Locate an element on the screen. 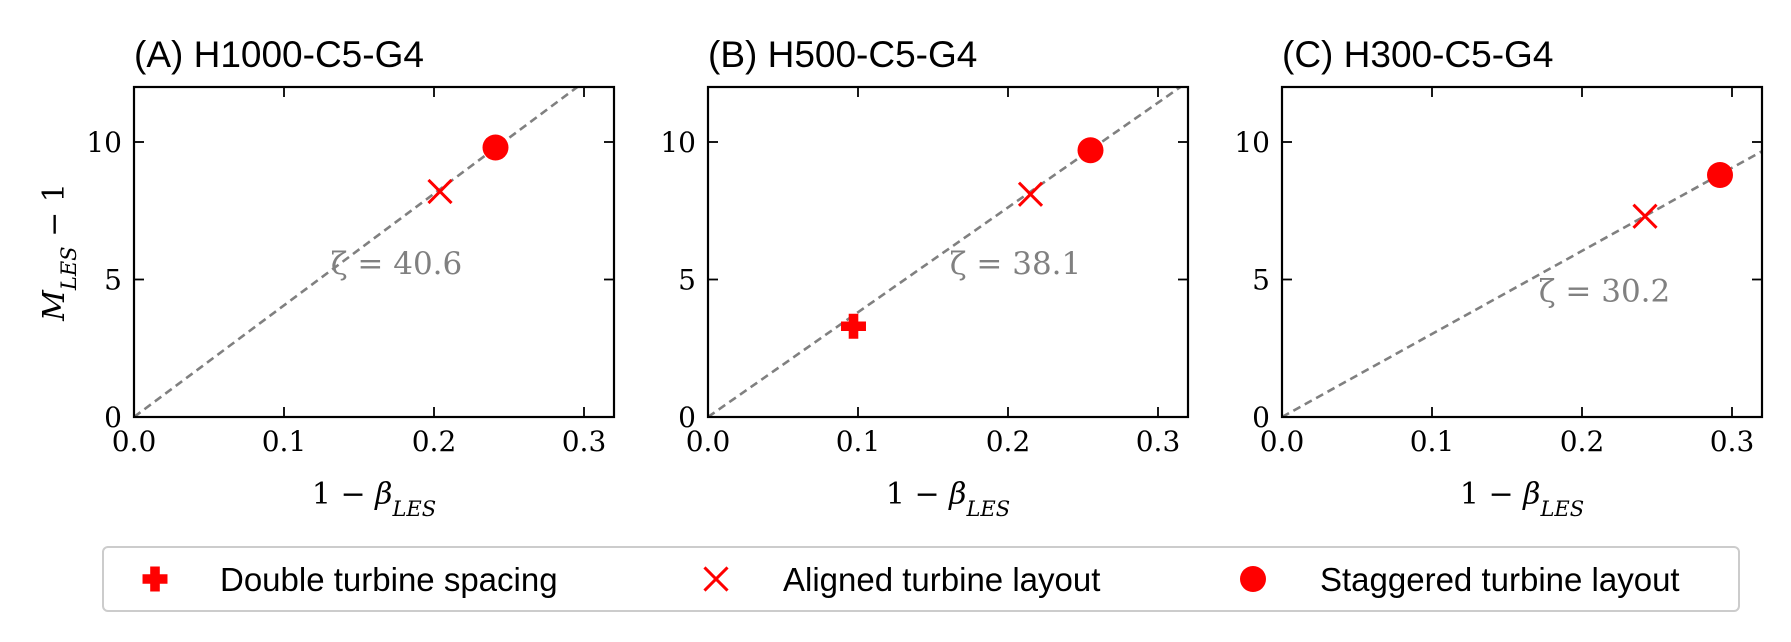  panel-title: (B) H500-C5-G4 is located at coordinates (842, 54).